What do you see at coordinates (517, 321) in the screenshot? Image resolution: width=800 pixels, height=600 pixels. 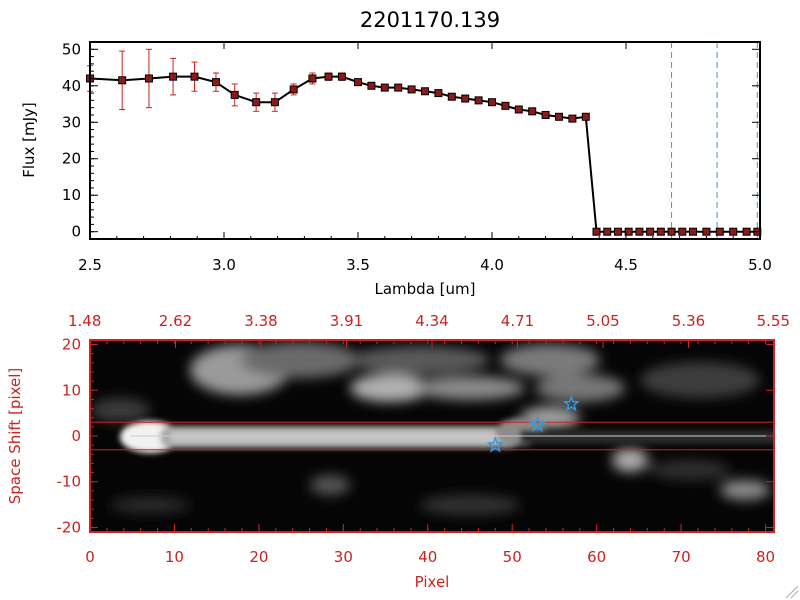 I see `top-wavelength-label-5: 4.71` at bounding box center [517, 321].